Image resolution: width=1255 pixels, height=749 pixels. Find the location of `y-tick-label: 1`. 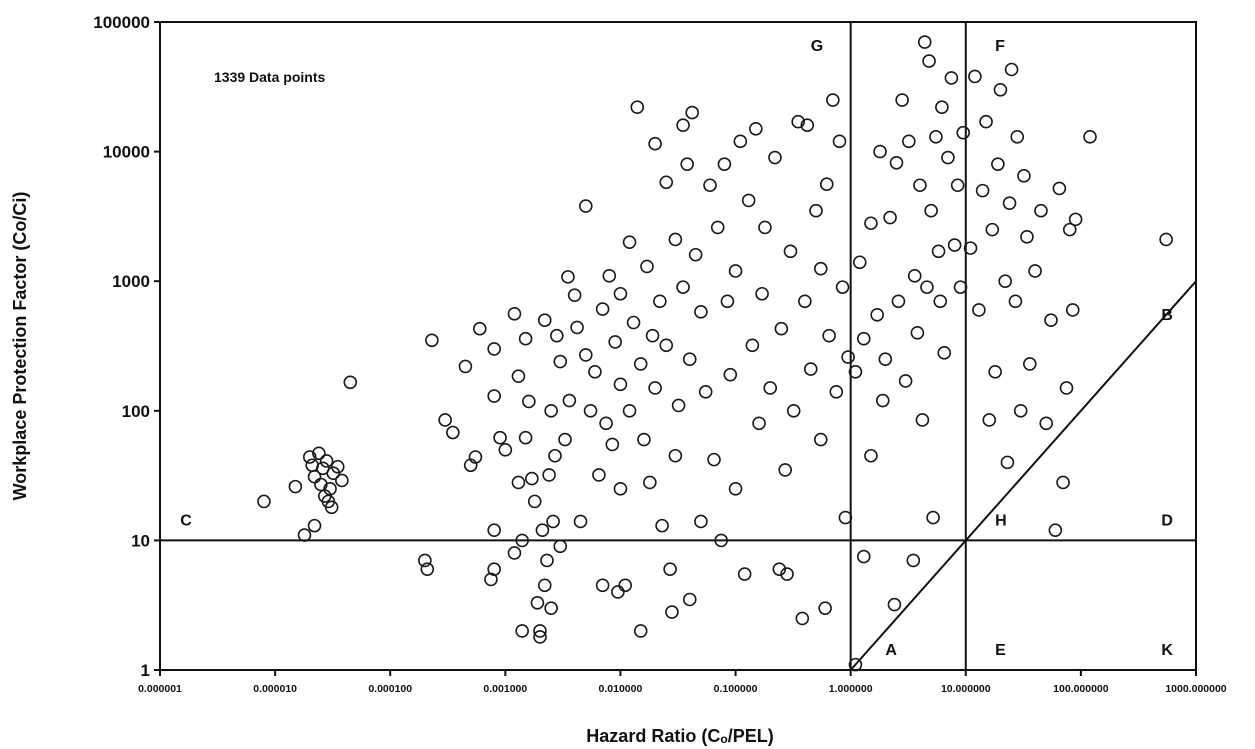

y-tick-label: 1 is located at coordinates (145, 670).